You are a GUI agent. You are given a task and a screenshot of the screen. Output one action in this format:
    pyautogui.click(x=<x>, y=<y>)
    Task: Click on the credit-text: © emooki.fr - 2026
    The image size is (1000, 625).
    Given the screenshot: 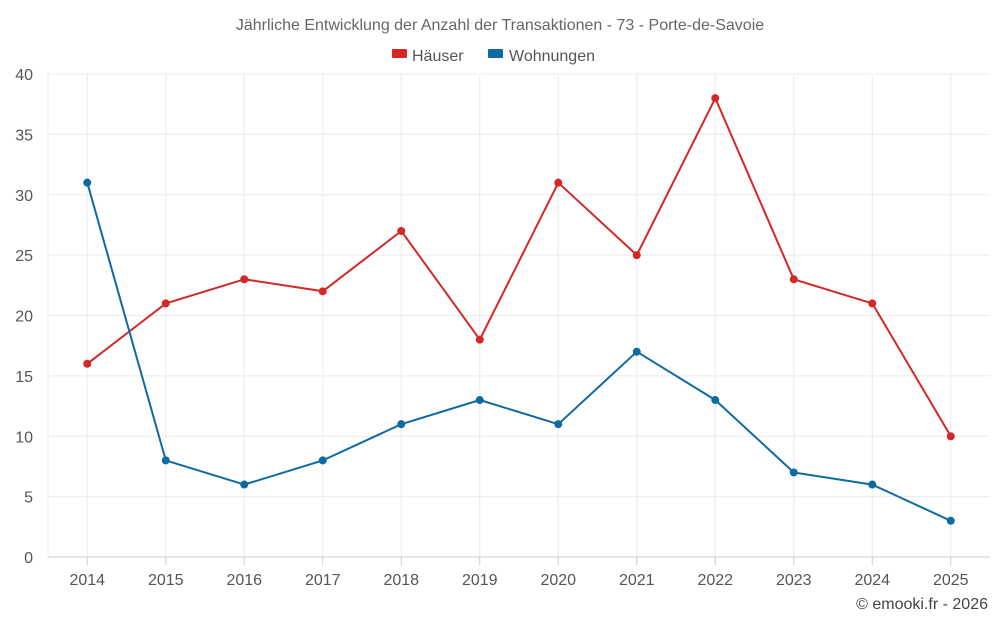 What is the action you would take?
    pyautogui.click(x=922, y=604)
    